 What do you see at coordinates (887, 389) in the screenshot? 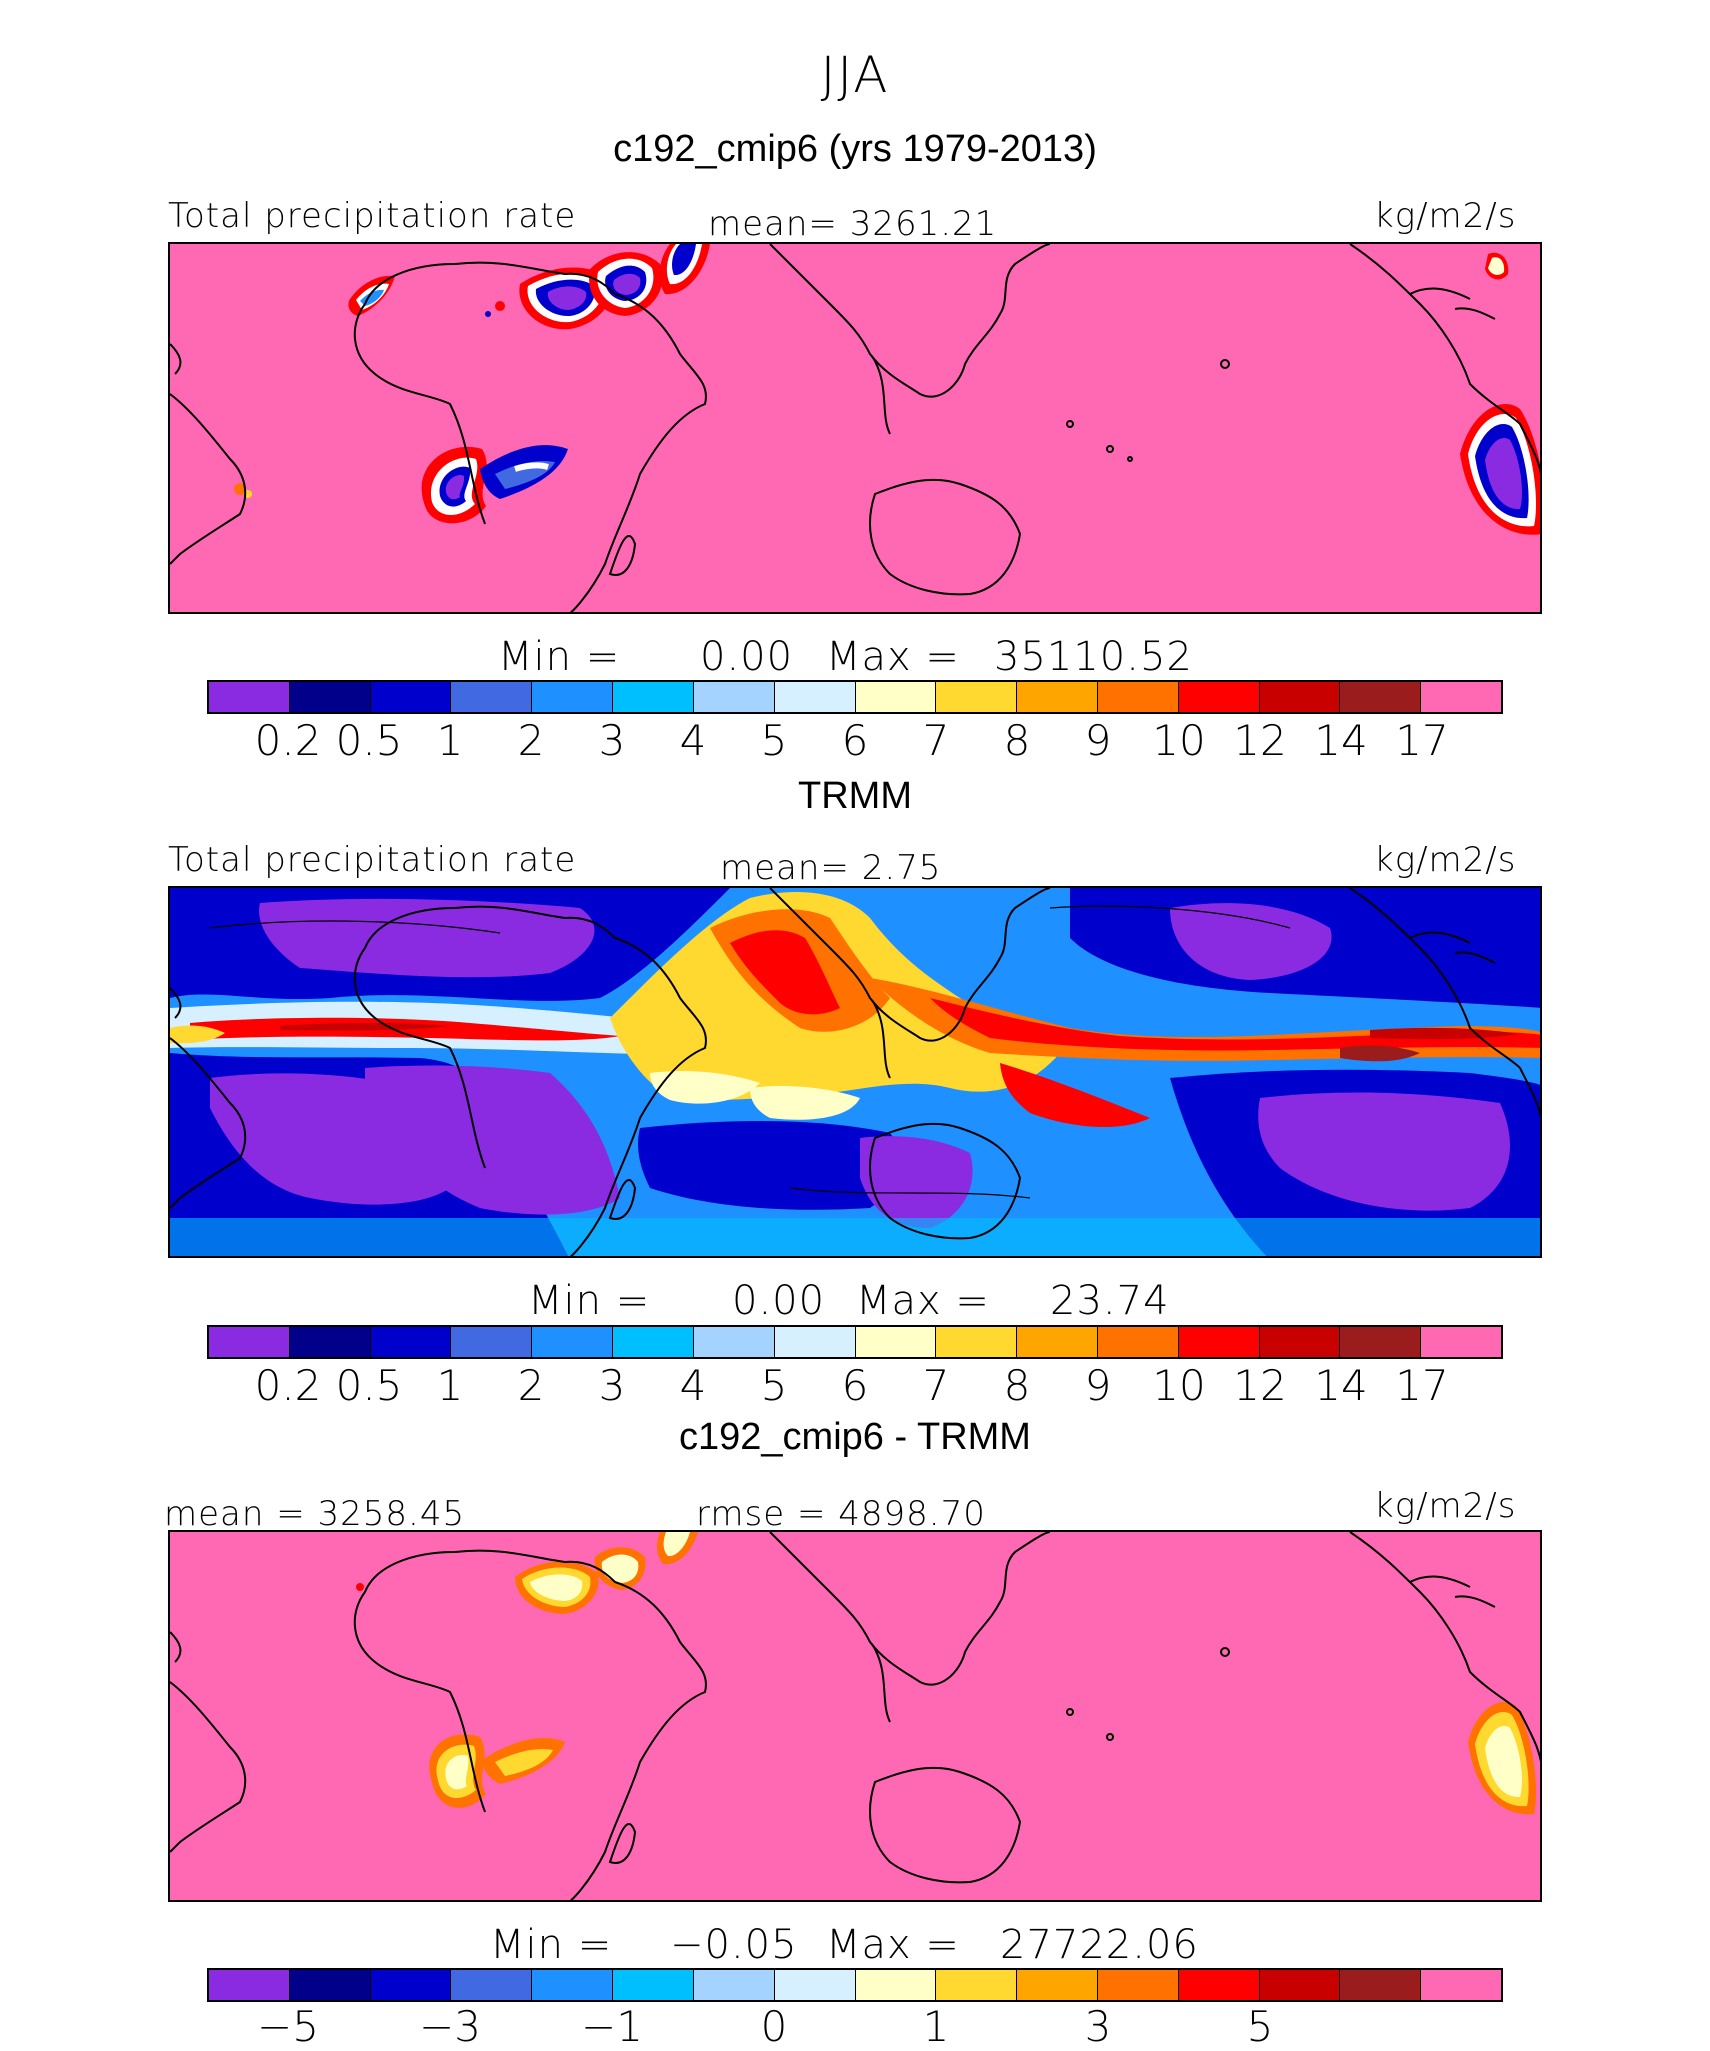
I see `panel-1-anomaly-patches` at bounding box center [887, 389].